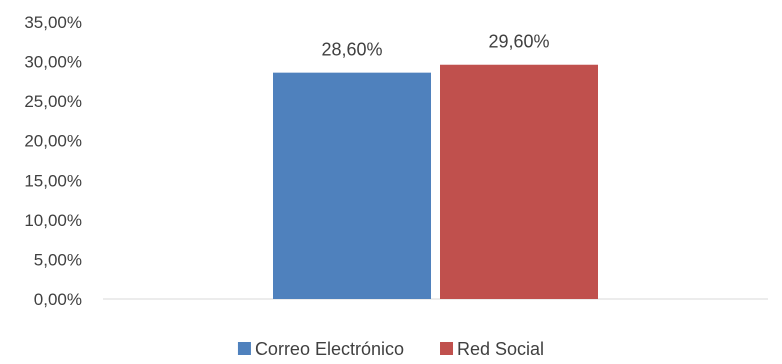 The height and width of the screenshot is (364, 782). I want to click on data-labels: 28,60% 29,60%, so click(435, 46).